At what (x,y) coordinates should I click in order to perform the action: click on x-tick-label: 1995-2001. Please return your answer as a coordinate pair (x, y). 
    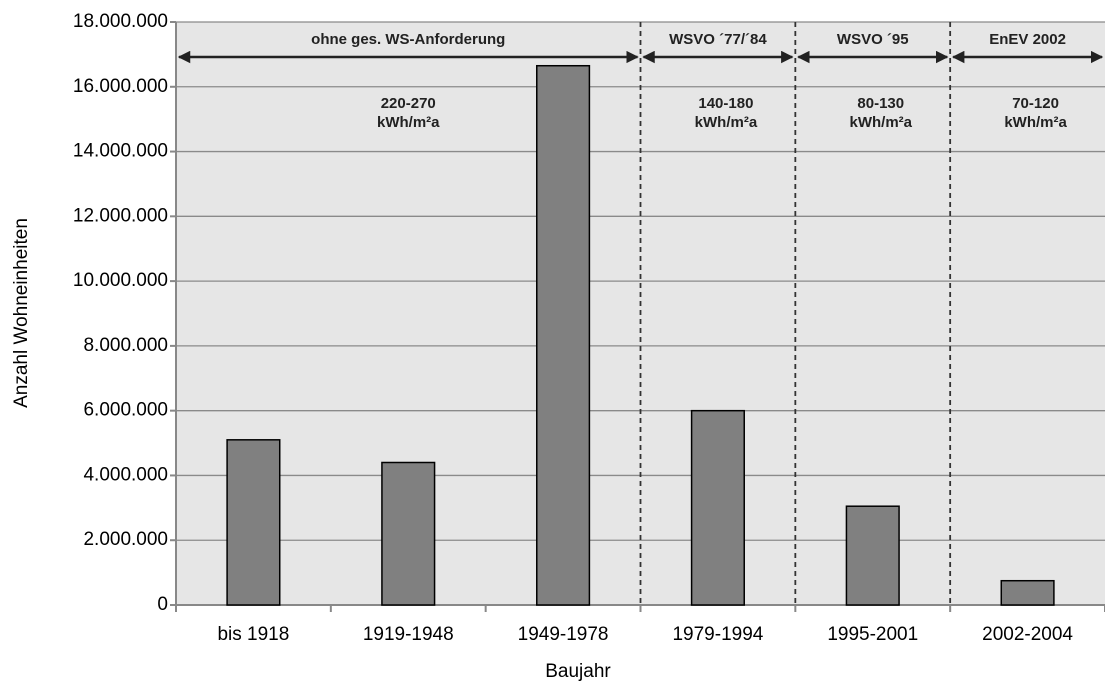
    Looking at the image, I should click on (872, 634).